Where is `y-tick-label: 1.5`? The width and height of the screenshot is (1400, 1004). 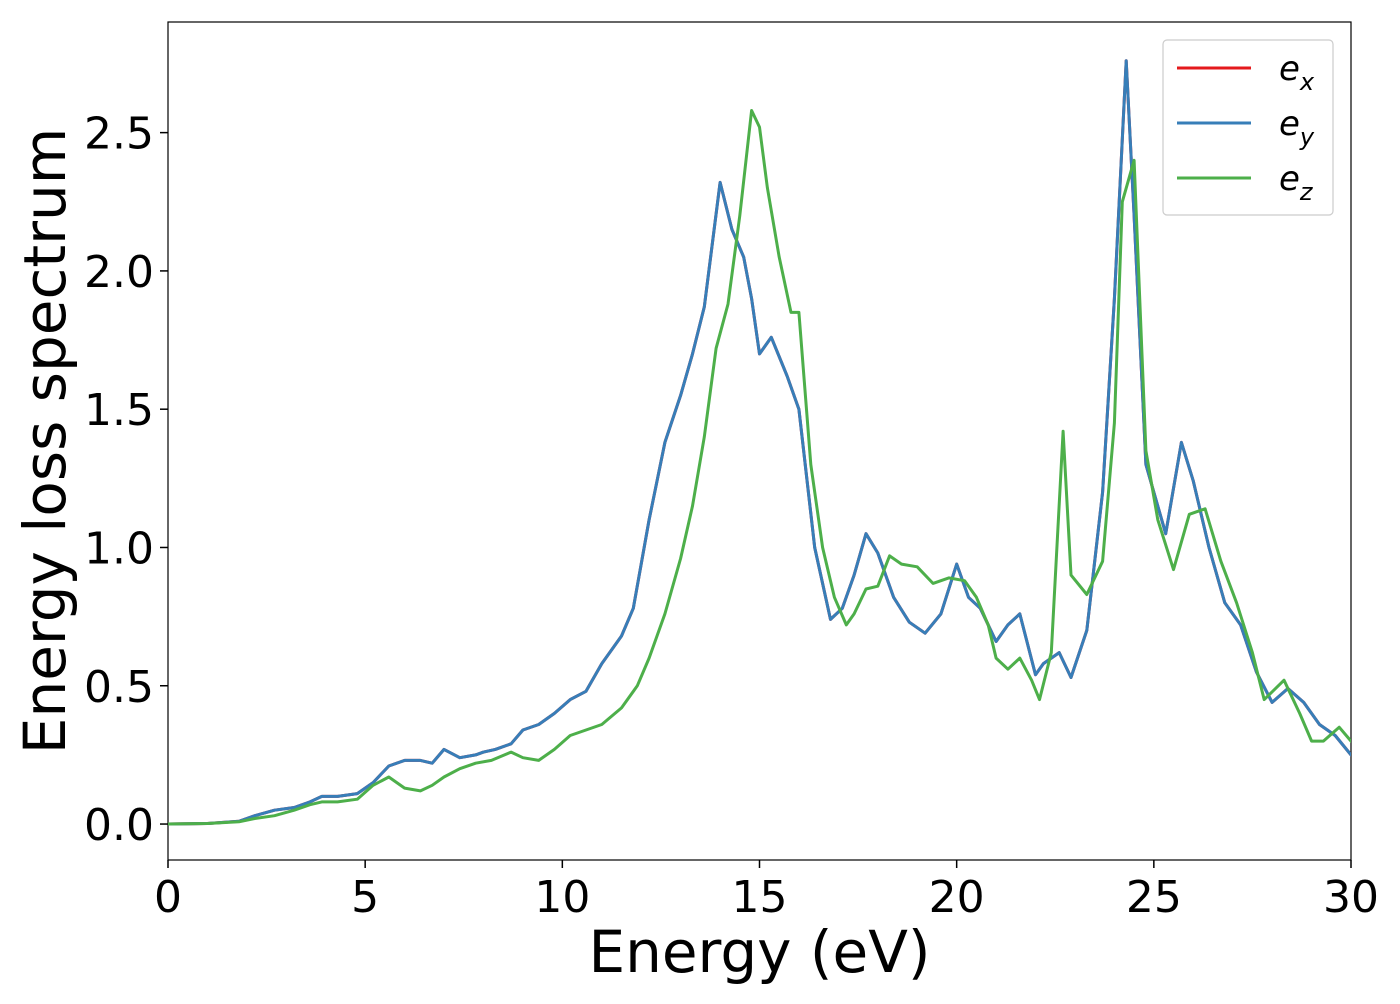
y-tick-label: 1.5 is located at coordinates (119, 410).